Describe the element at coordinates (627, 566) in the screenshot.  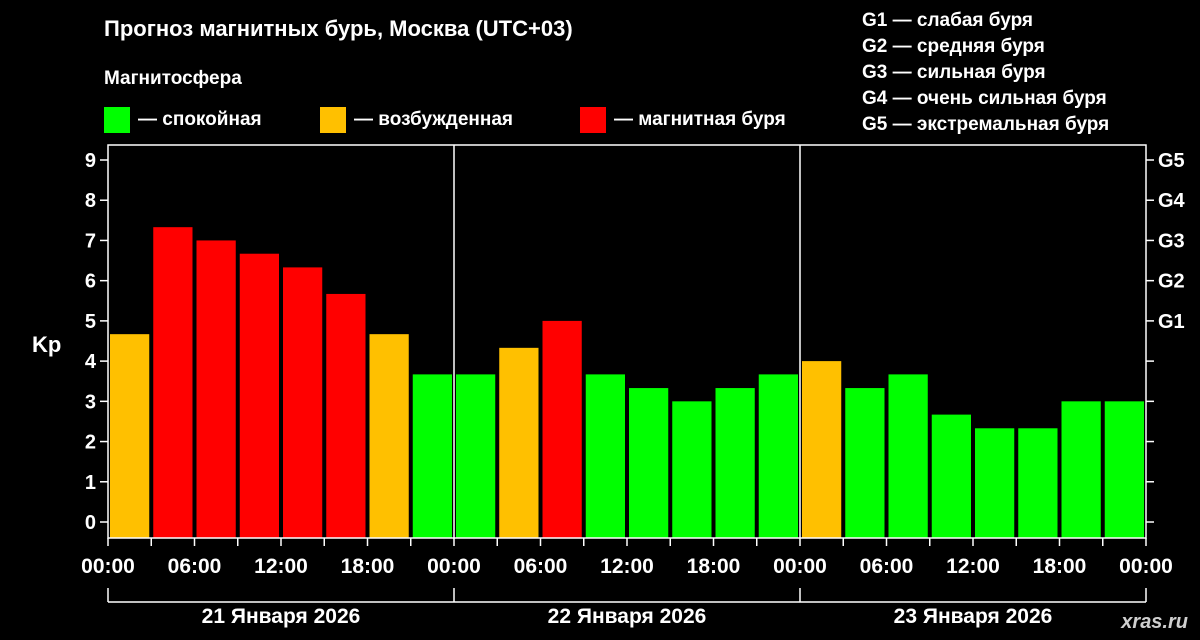
I see `x-tick-label-6: 12:00` at that location.